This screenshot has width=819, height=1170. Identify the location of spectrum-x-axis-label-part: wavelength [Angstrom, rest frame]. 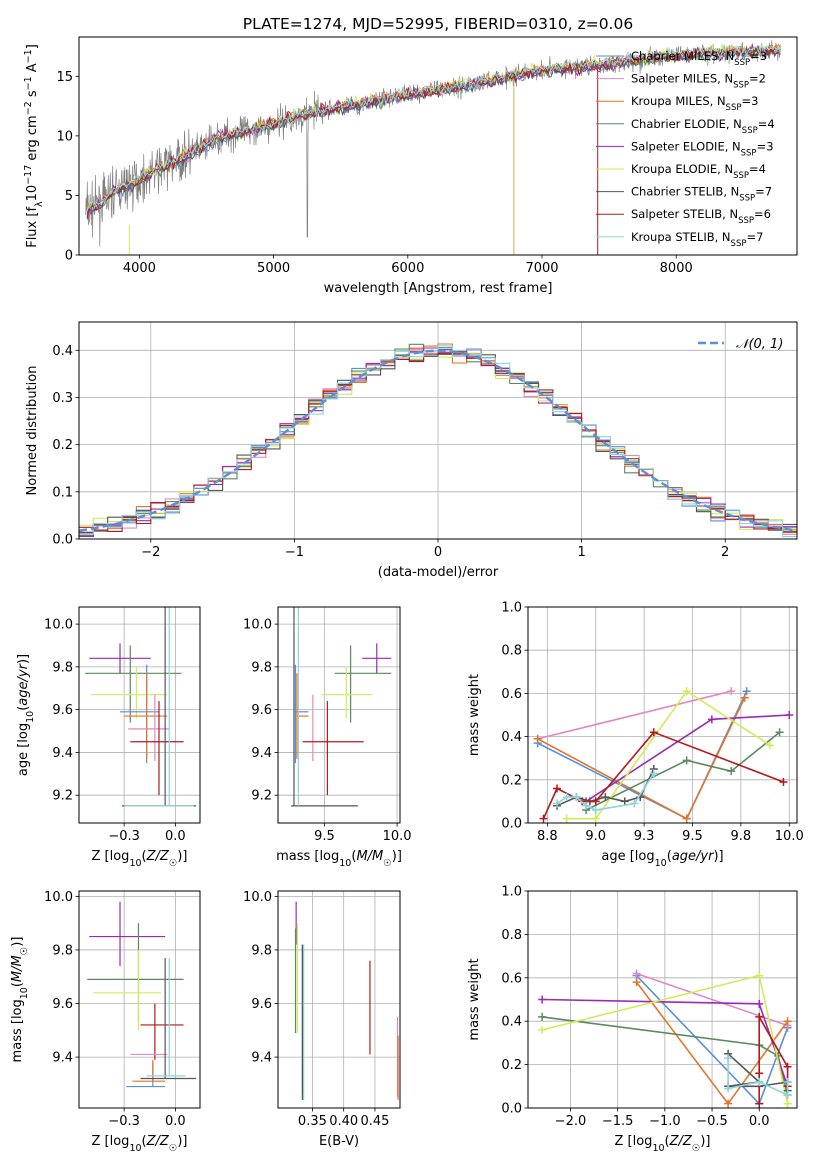
(438, 288).